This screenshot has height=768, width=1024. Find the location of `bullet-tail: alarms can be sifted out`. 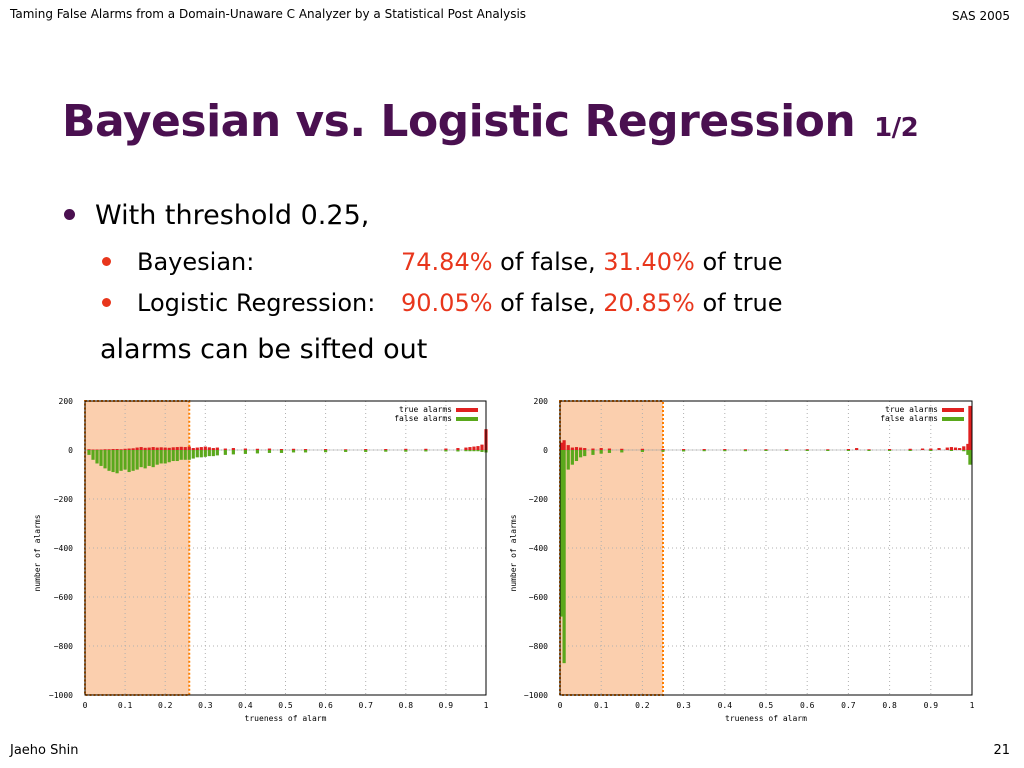

bullet-tail: alarms can be sifted out is located at coordinates (264, 349).